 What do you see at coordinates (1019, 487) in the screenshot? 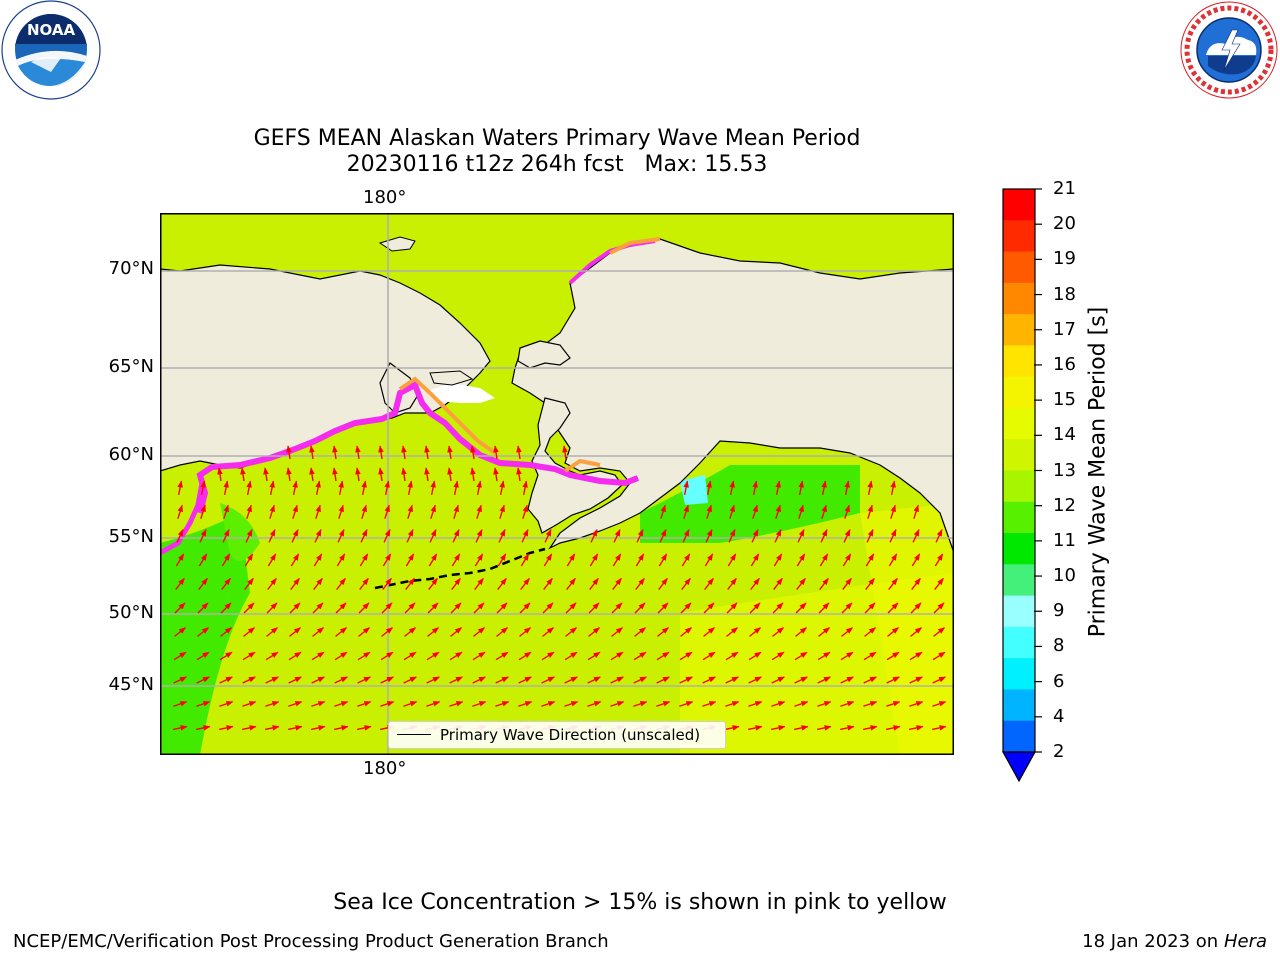
I see `colorbar` at bounding box center [1019, 487].